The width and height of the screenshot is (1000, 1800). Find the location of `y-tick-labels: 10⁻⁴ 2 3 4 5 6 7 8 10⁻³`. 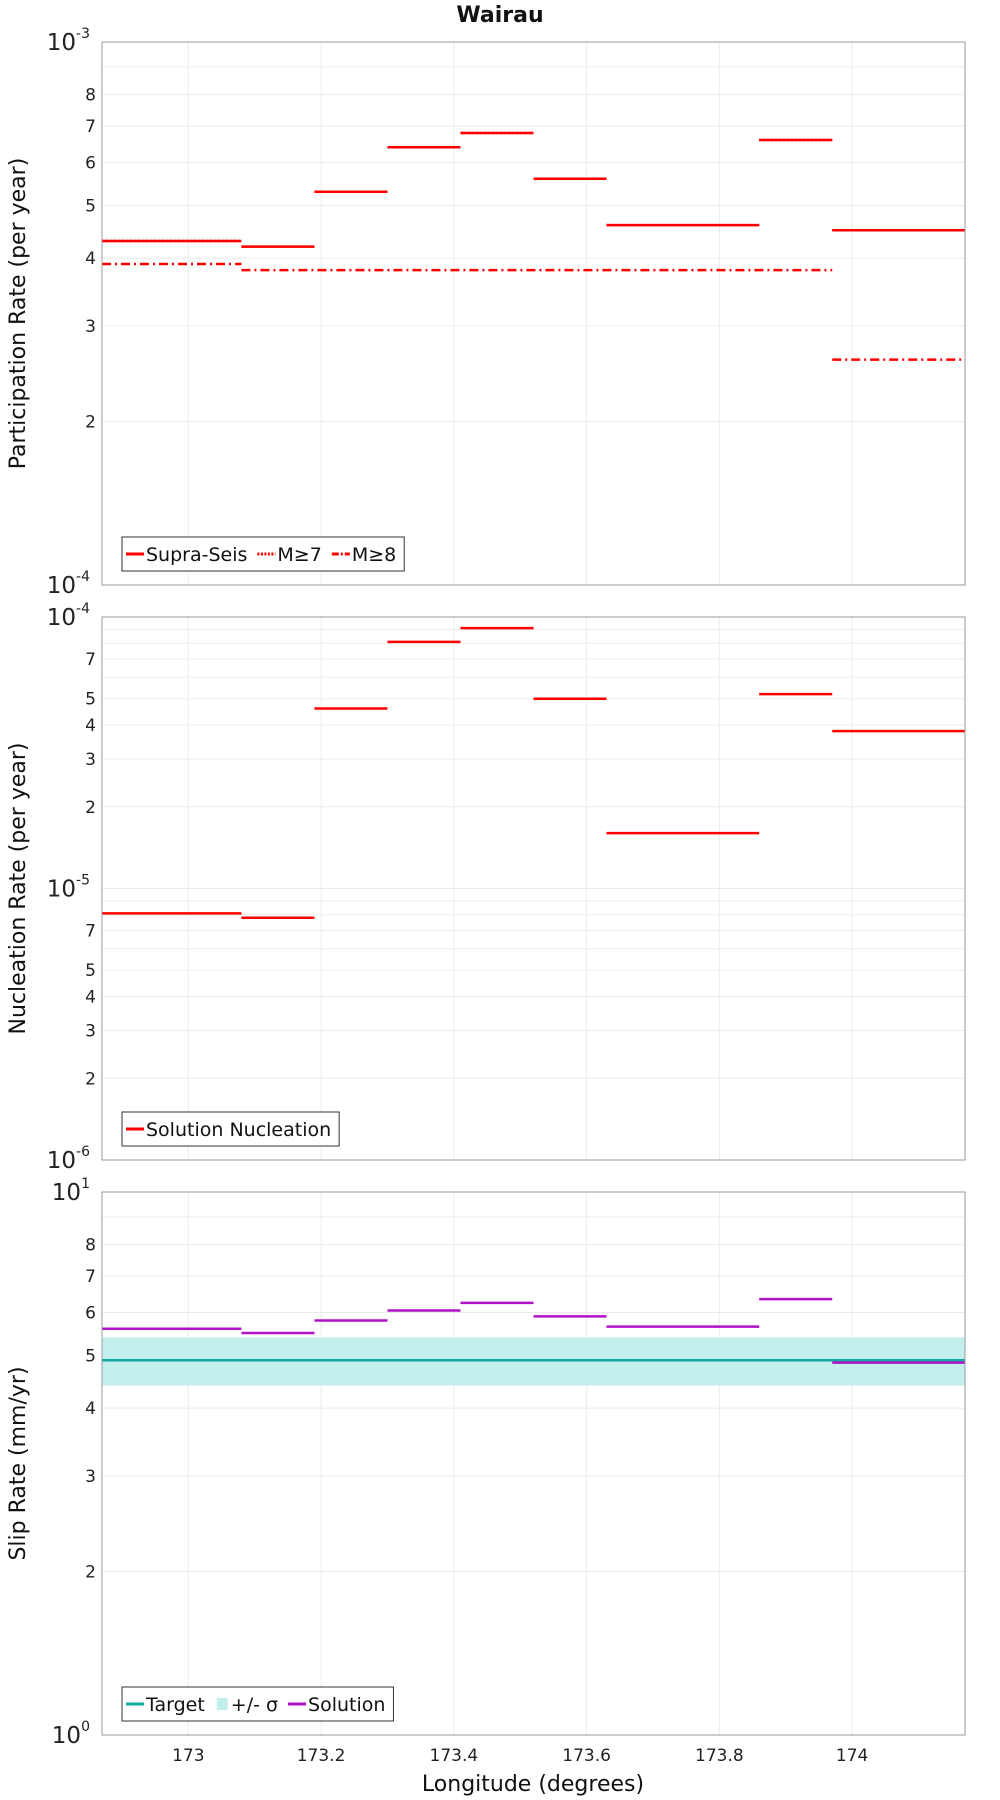

y-tick-labels: 10⁻⁴ 2 3 4 5 6 7 8 10⁻³ is located at coordinates (71, 312).